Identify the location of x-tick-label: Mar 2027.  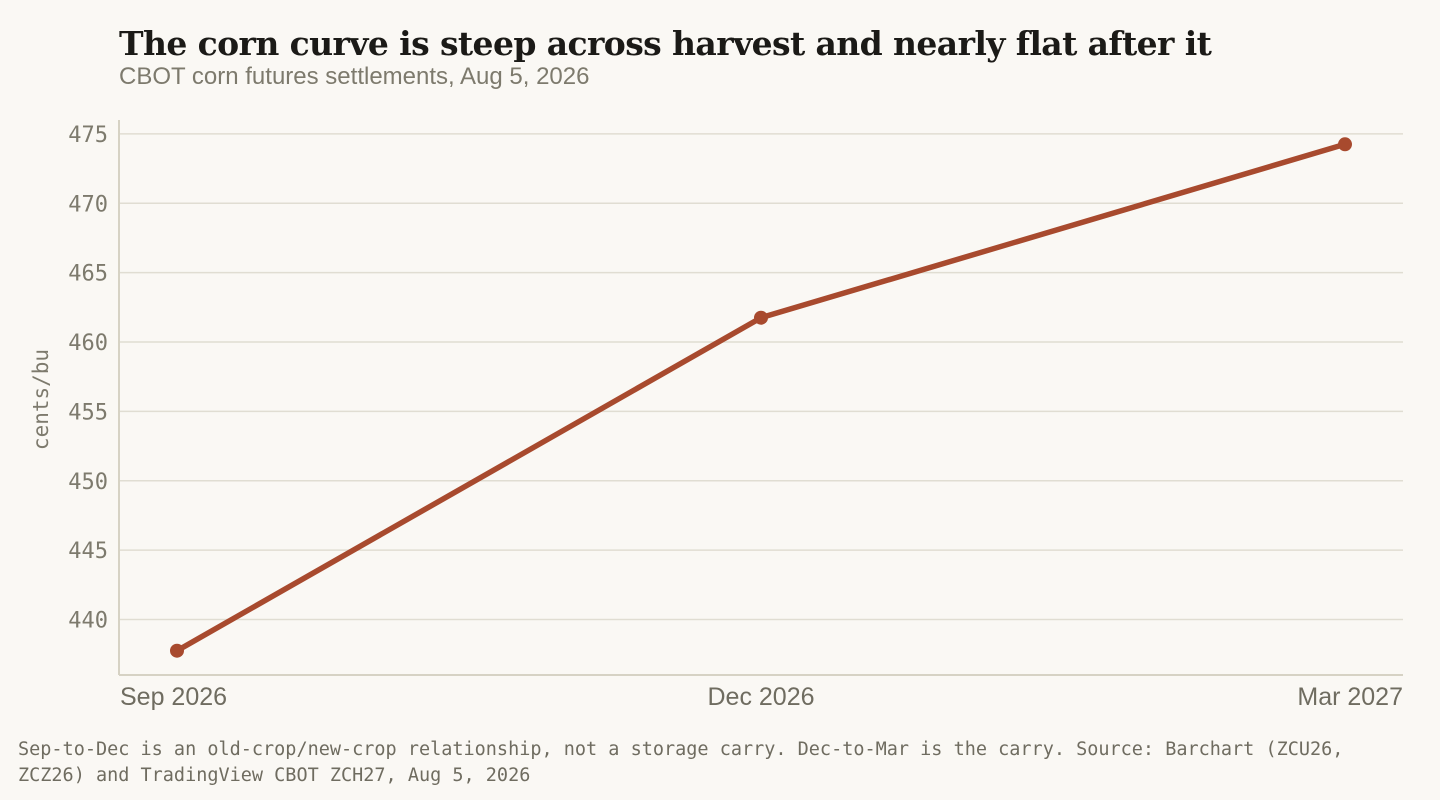
(1350, 697).